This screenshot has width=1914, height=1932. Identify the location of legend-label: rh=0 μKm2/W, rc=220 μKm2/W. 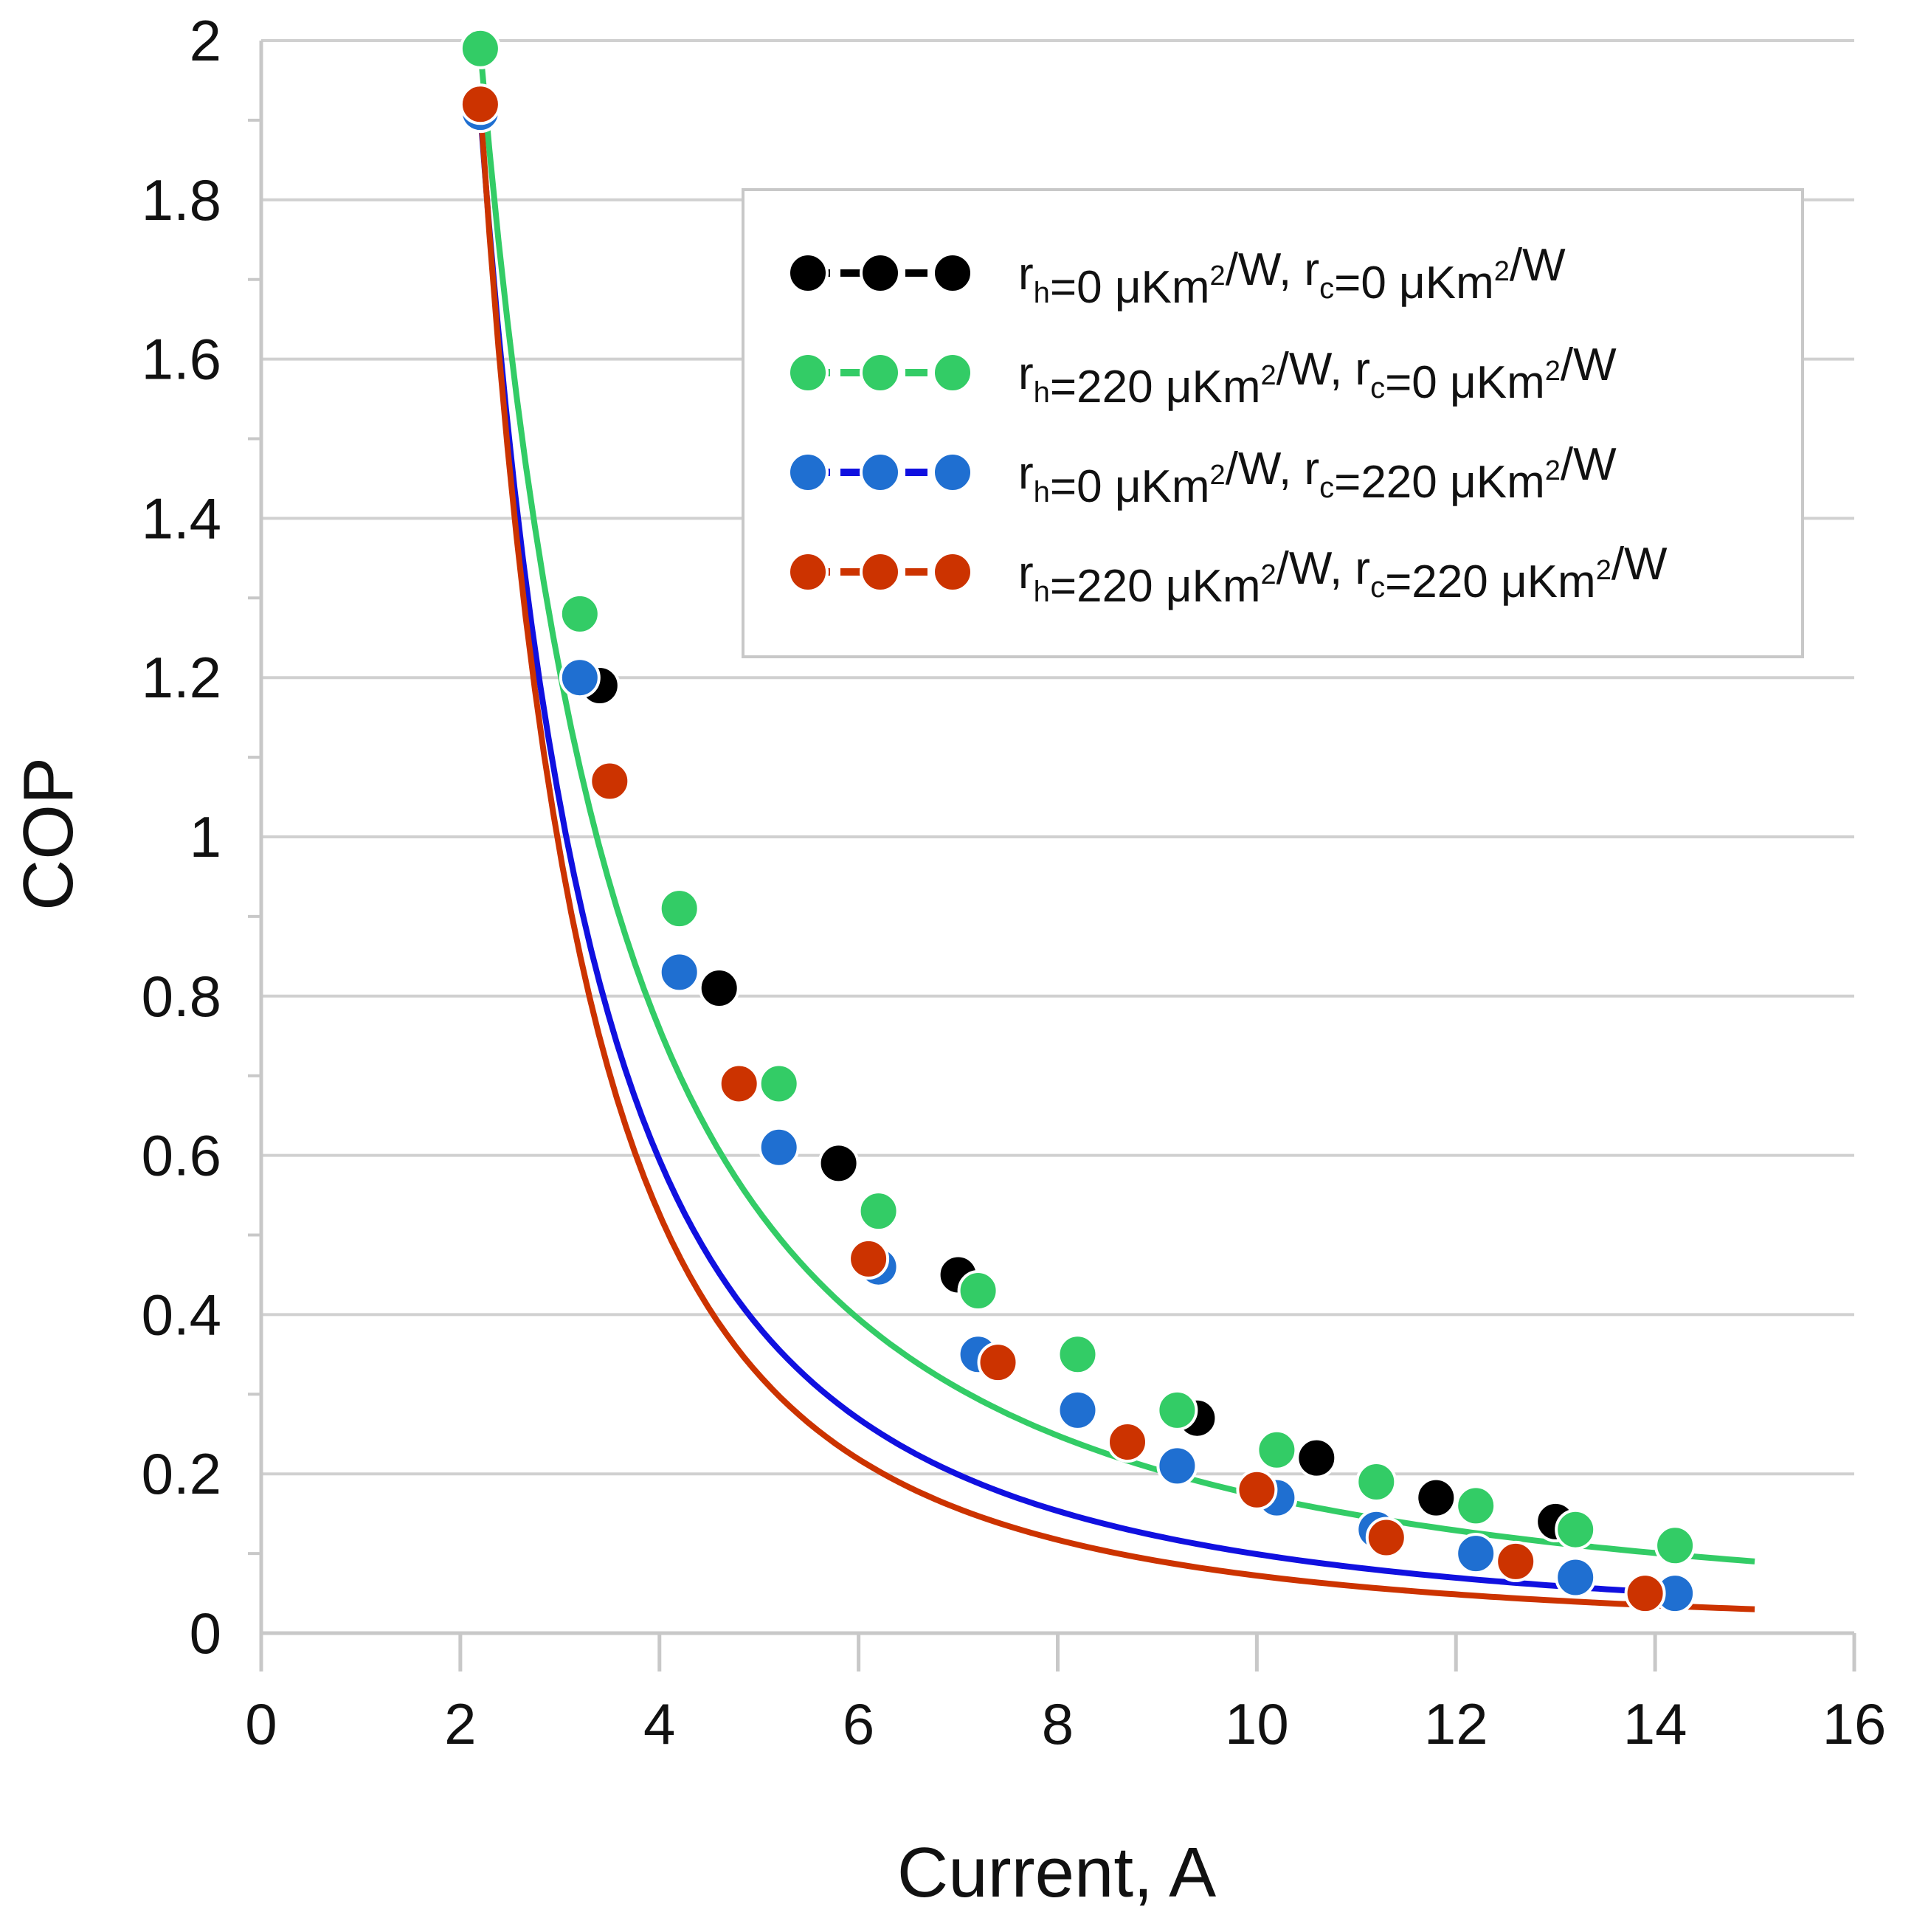
(1317, 475).